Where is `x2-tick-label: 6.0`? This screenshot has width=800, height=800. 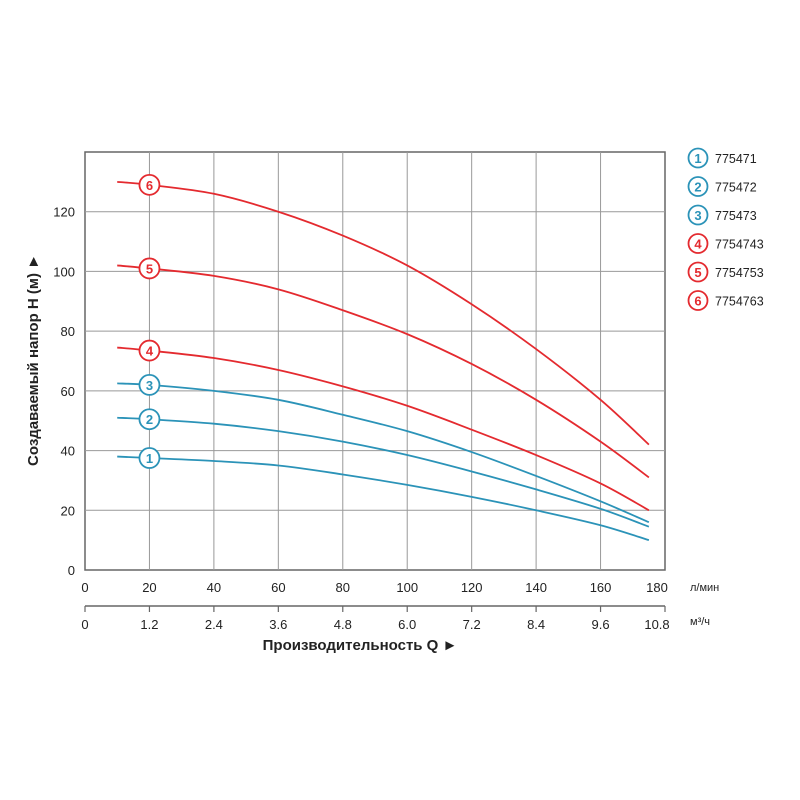 x2-tick-label: 6.0 is located at coordinates (407, 624).